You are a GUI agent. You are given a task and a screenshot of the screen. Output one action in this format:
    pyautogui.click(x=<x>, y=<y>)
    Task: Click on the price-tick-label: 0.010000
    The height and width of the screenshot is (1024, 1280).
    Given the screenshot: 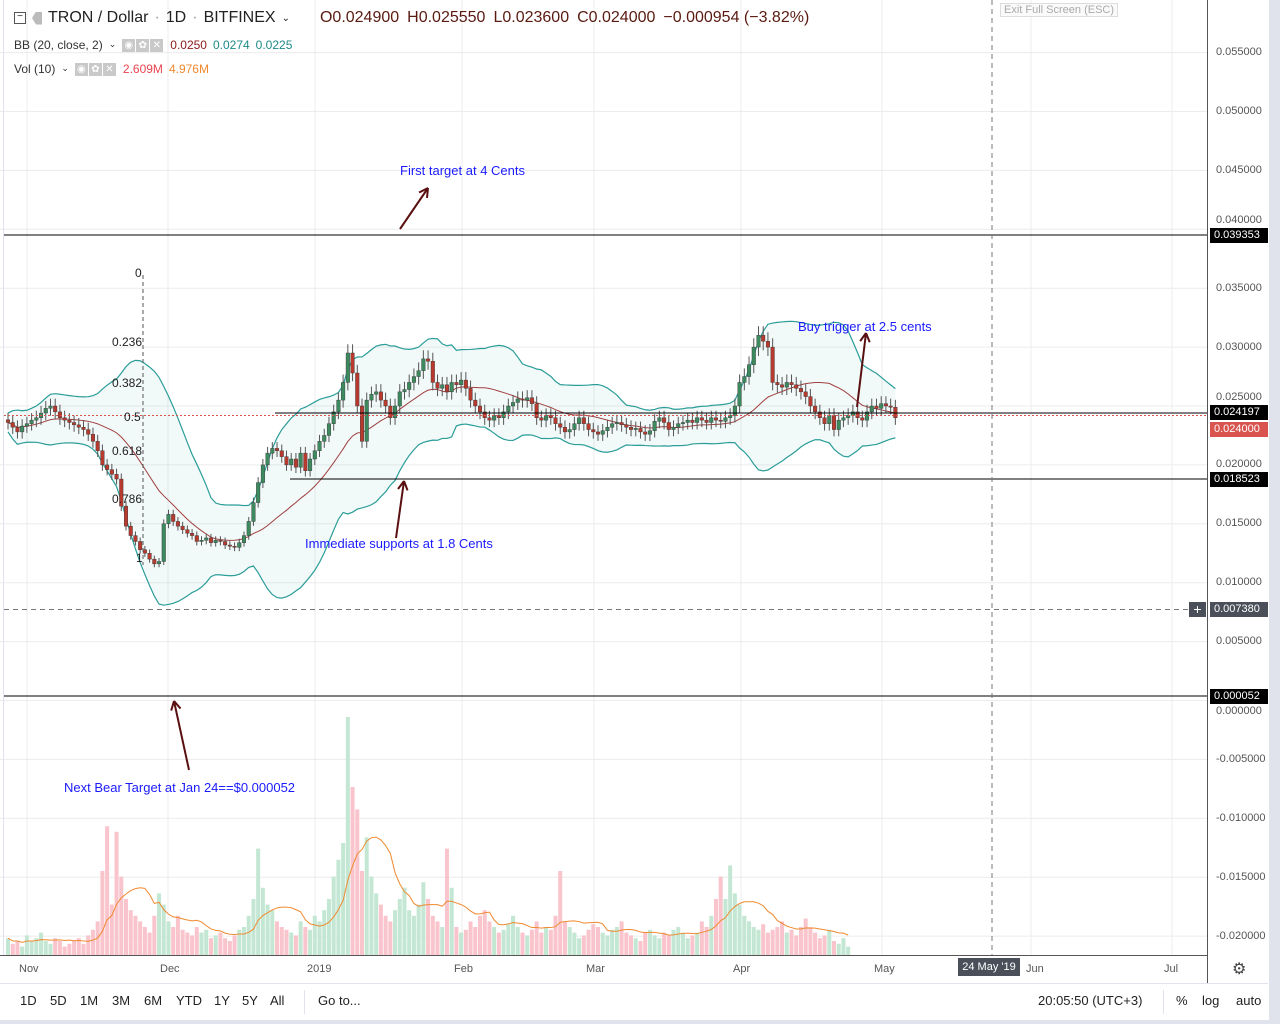 What is the action you would take?
    pyautogui.click(x=1239, y=582)
    